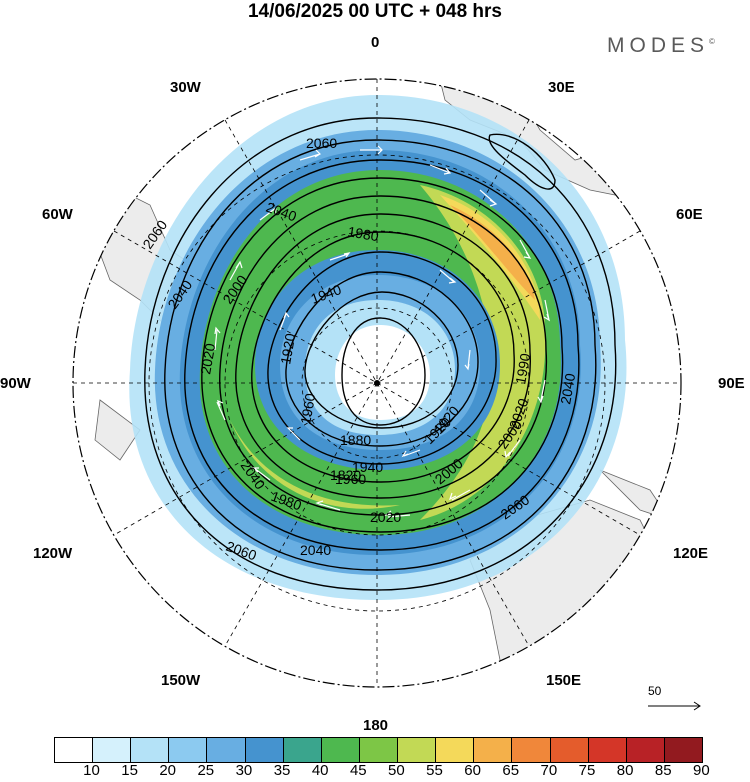 The image size is (750, 782). What do you see at coordinates (129, 770) in the screenshot?
I see `colorbar-tick-label: 15` at bounding box center [129, 770].